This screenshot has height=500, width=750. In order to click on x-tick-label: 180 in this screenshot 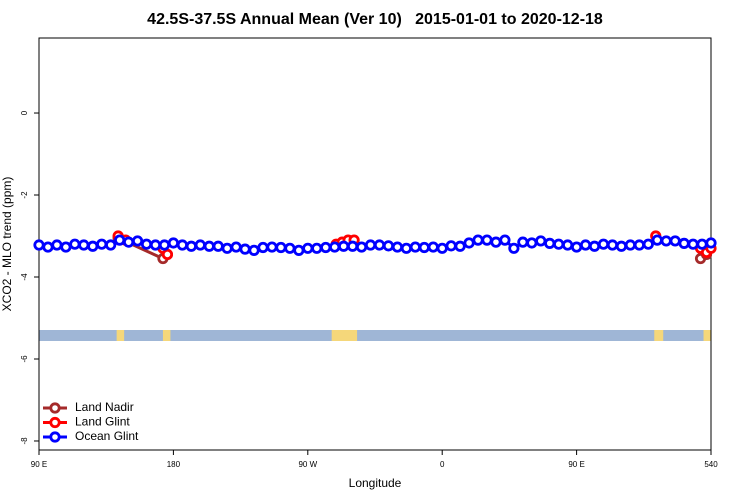, I will do `click(174, 464)`.